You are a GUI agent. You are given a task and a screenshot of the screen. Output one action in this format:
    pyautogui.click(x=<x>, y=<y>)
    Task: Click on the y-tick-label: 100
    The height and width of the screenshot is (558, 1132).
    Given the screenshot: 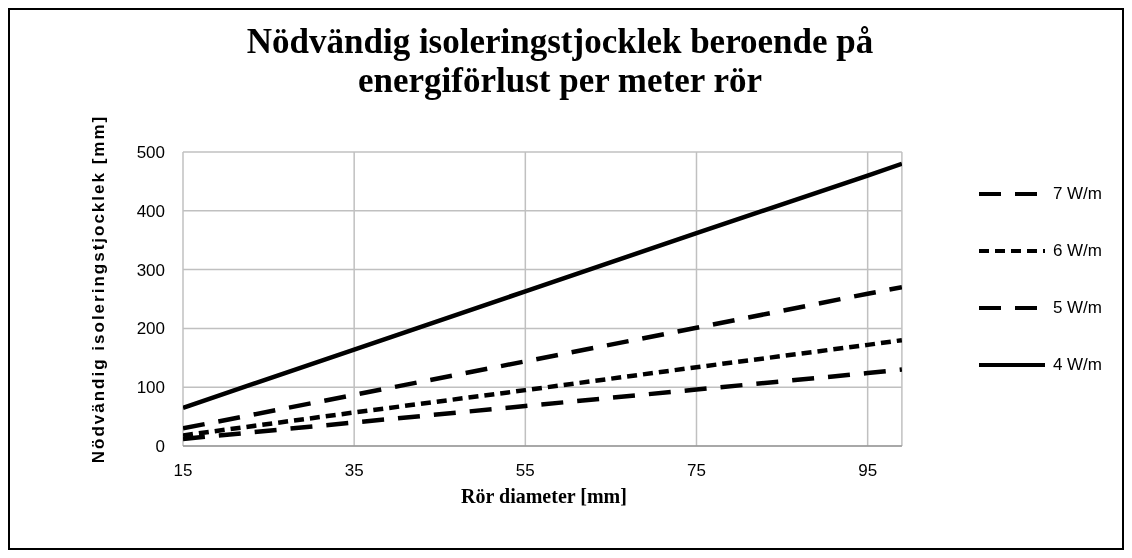 What is the action you would take?
    pyautogui.click(x=150, y=388)
    